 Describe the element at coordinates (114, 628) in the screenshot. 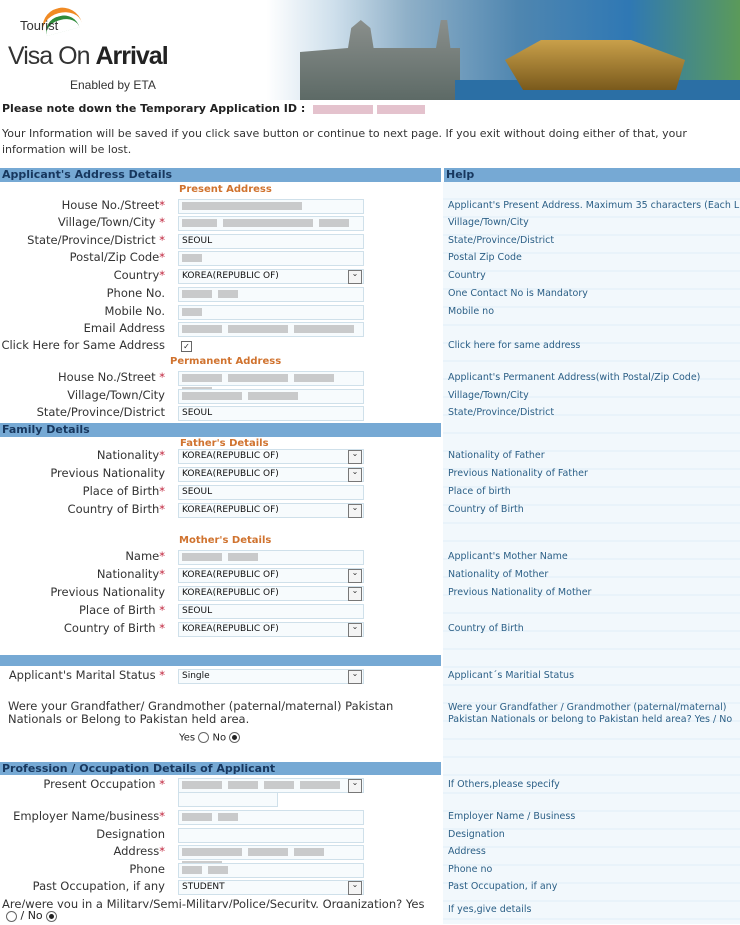

I see `country-of-birth-label: Country of Birth *` at that location.